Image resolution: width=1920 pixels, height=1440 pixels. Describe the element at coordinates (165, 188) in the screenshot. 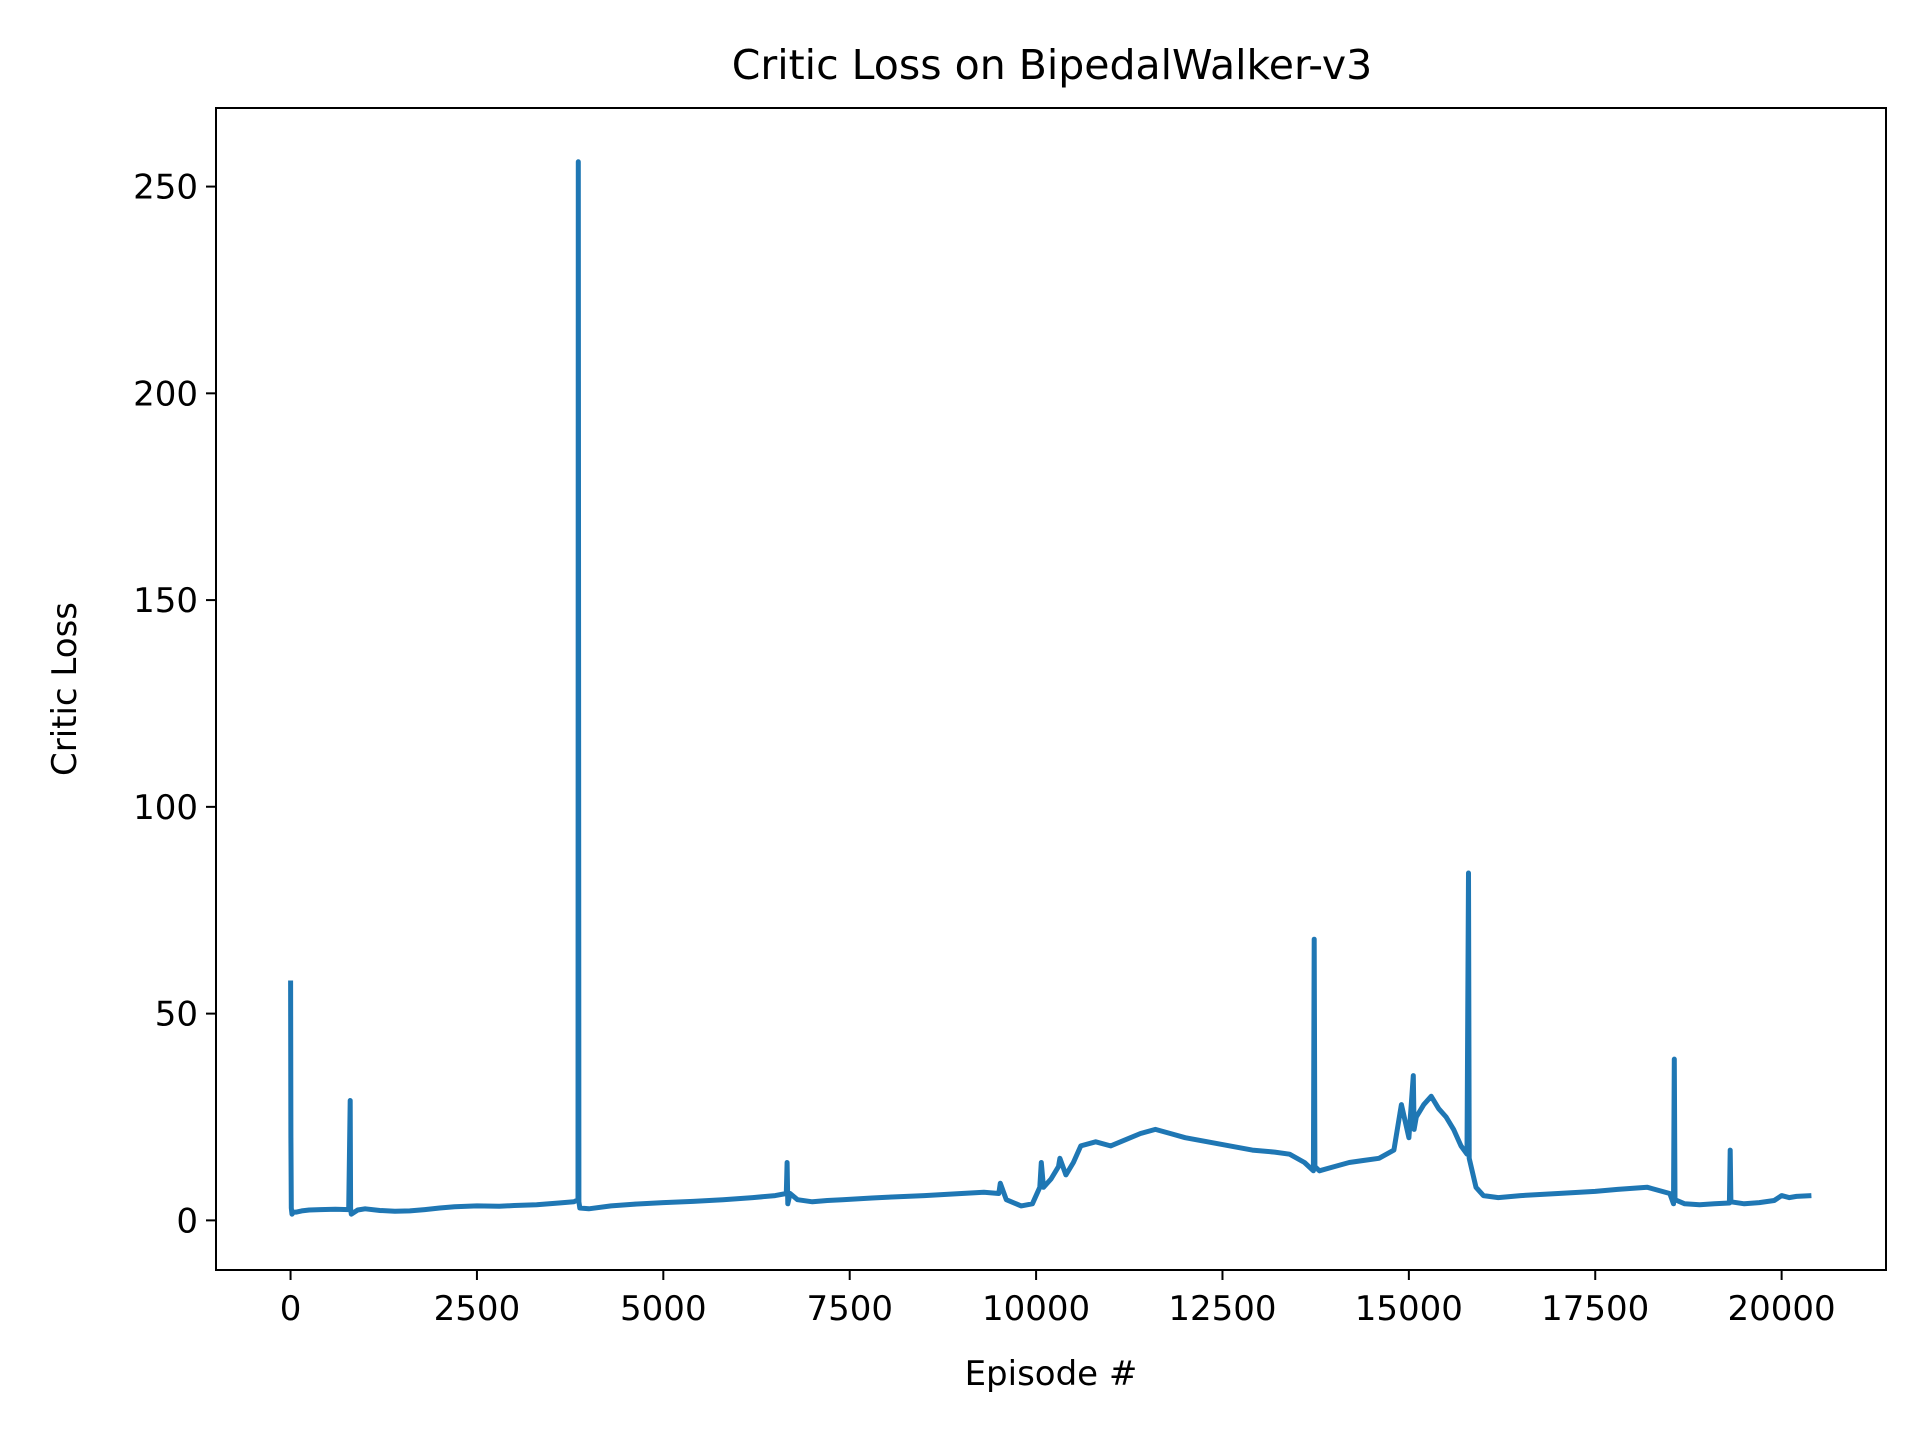

I see `y-tick-label: 250` at that location.